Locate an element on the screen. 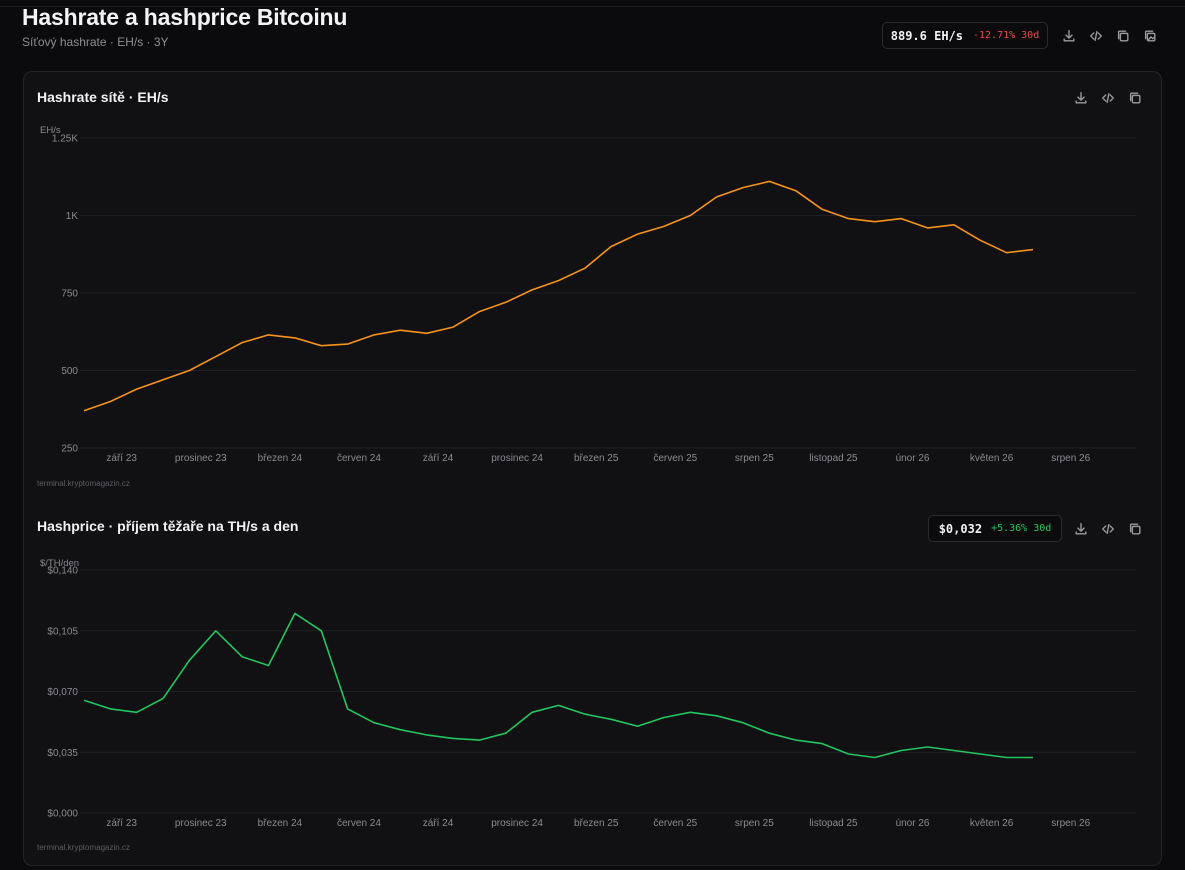  hashrate-x-tick-label: květen 26 is located at coordinates (992, 458).